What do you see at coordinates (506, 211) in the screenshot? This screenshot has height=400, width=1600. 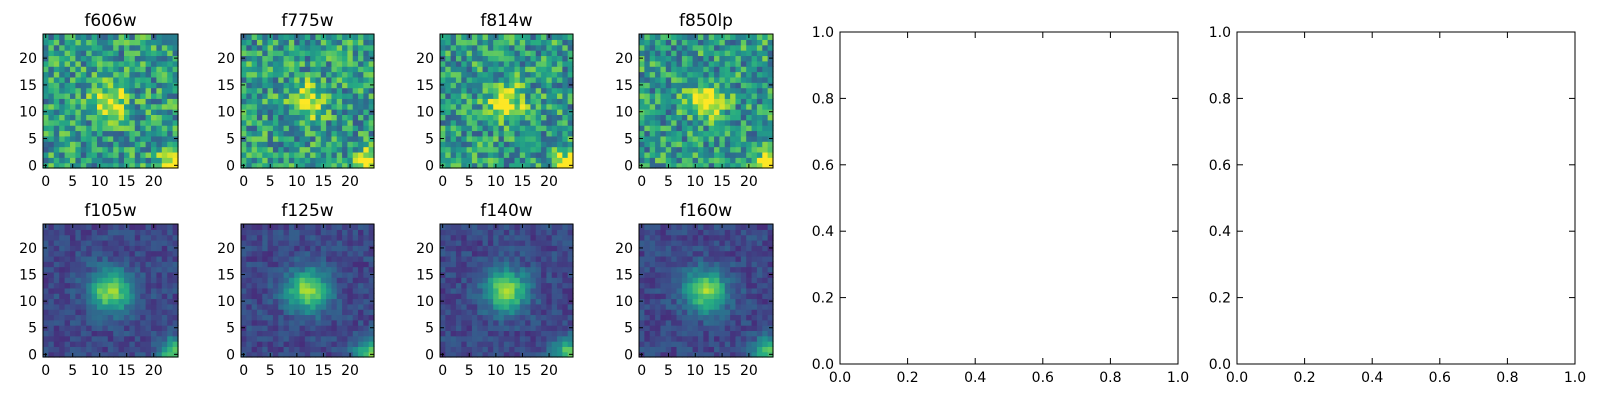 I see `panel-title: f140w` at bounding box center [506, 211].